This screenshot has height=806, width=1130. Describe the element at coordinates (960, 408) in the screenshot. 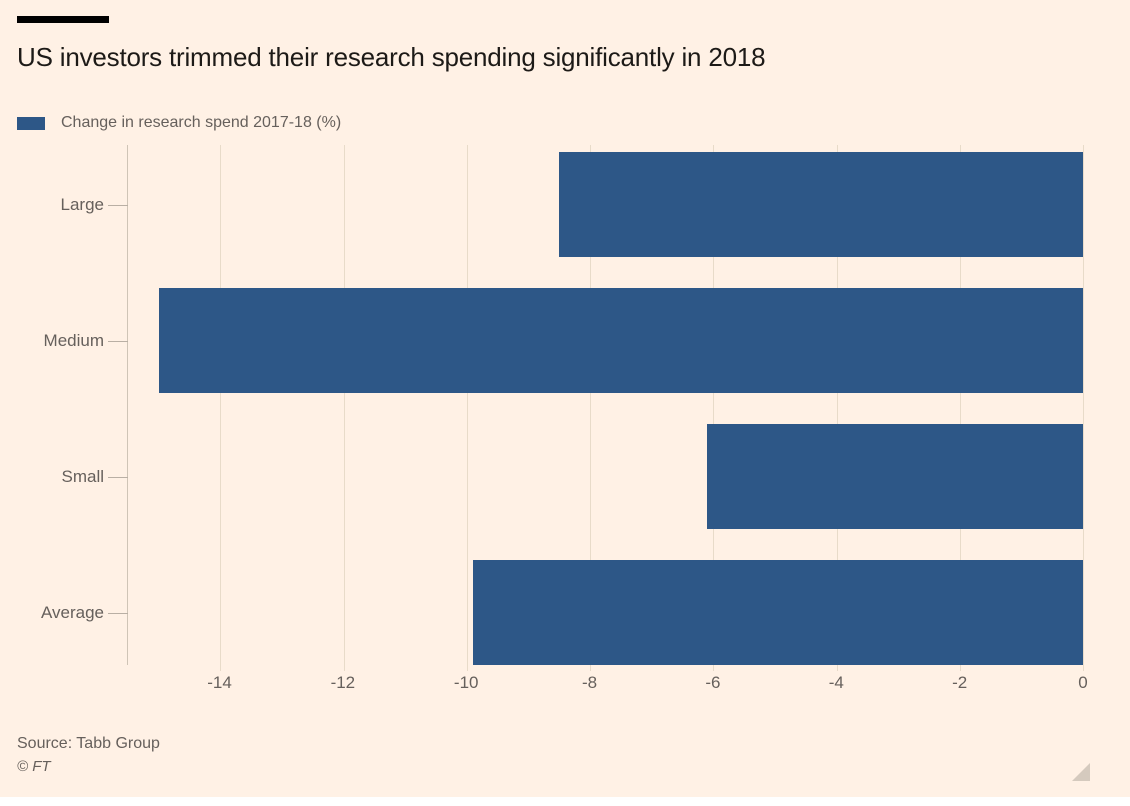

I see `gridline--2` at that location.